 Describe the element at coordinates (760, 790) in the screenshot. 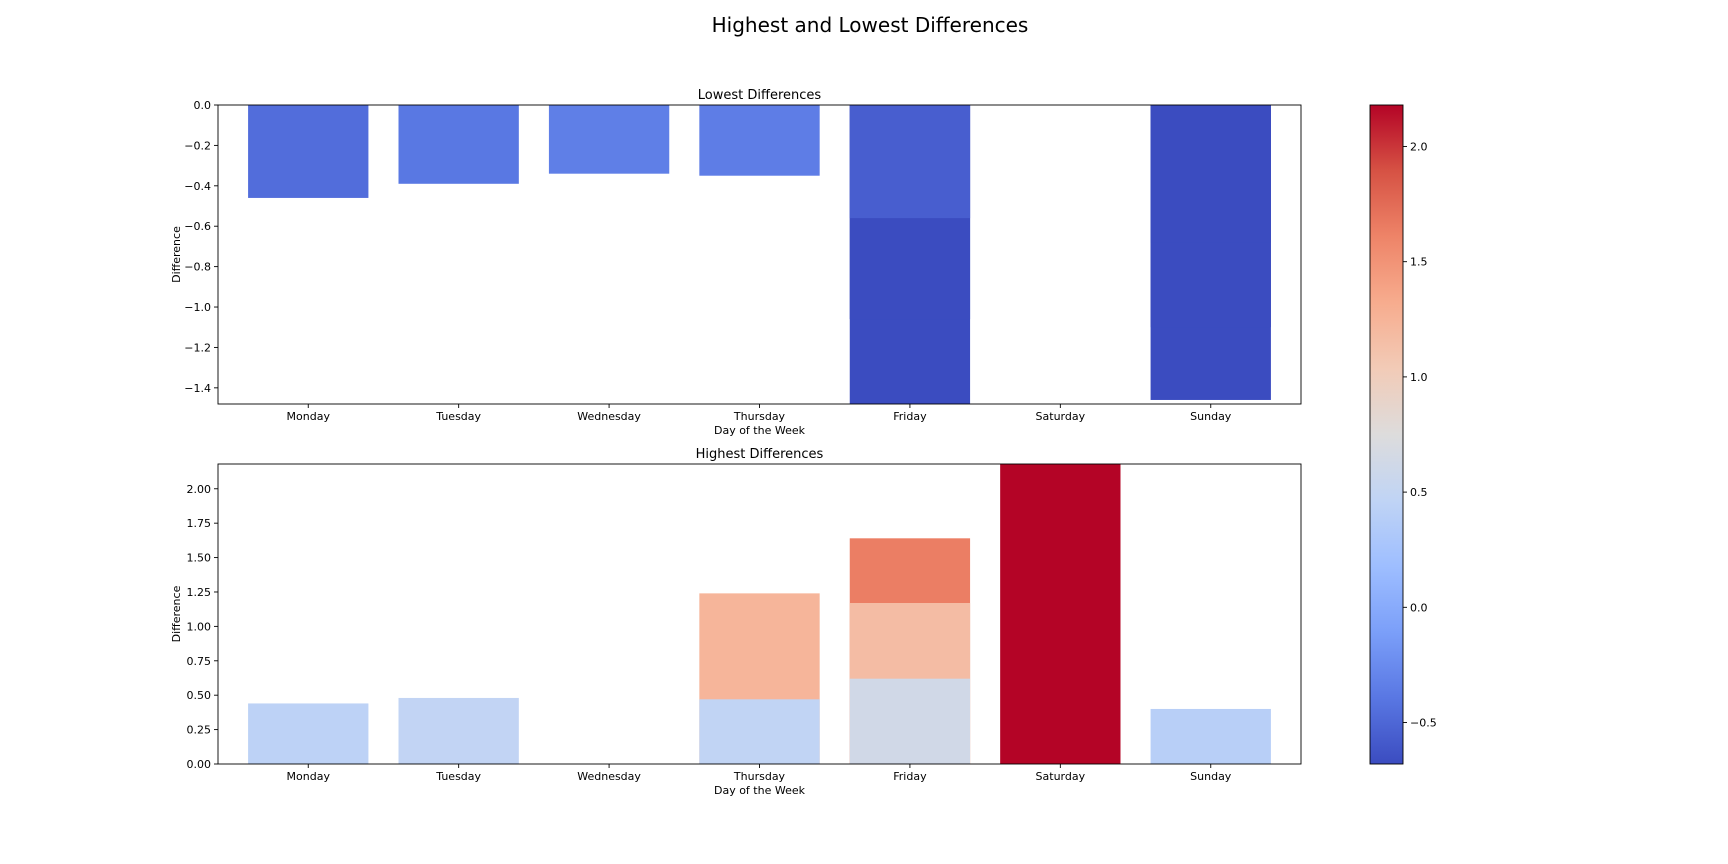

I see `highest-x-axis-label: Day of the Week` at that location.